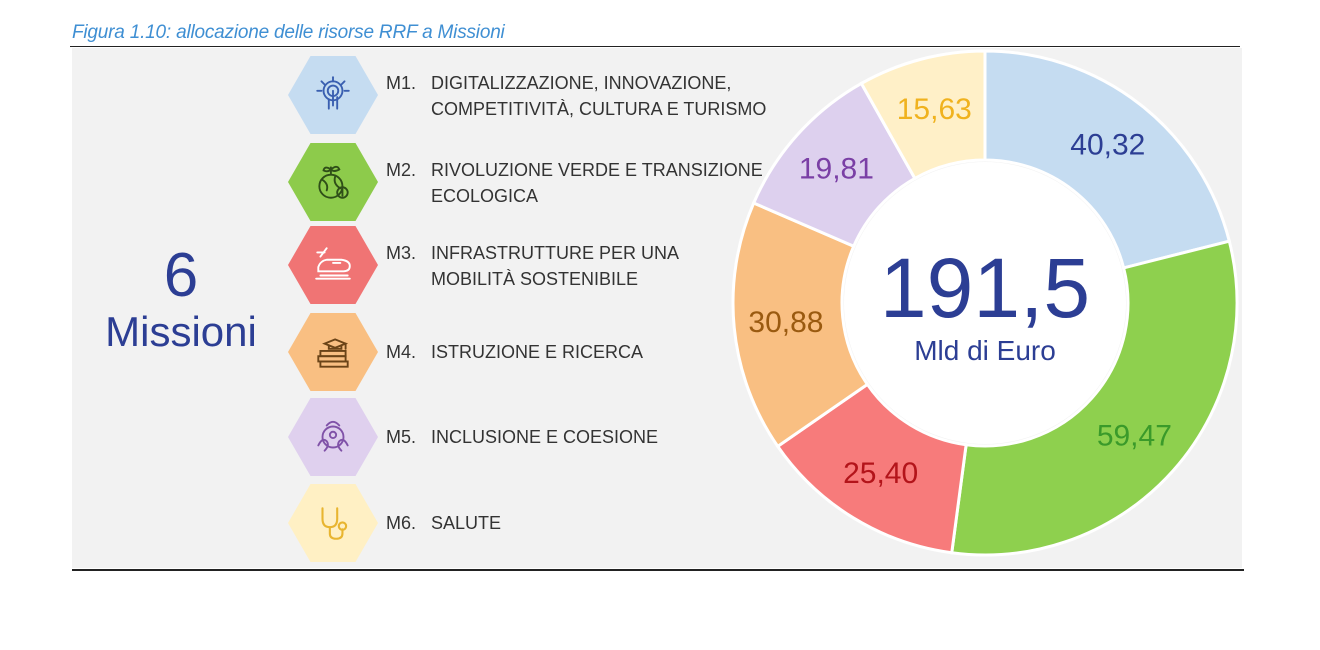  Describe the element at coordinates (401, 83) in the screenshot. I see `mission-code: M1.` at that location.